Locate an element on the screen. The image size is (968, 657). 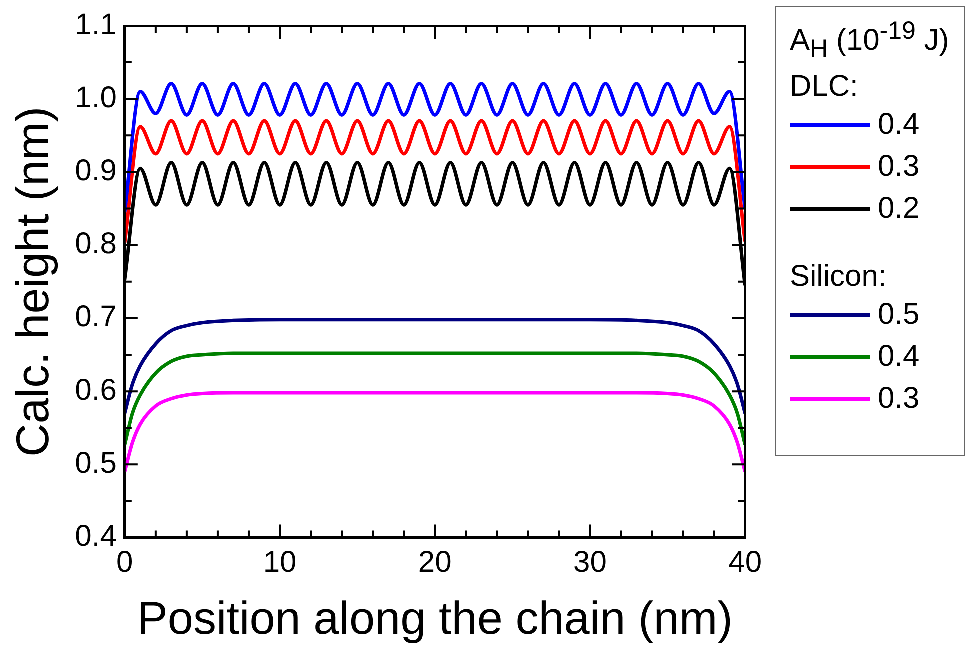
x-axis-title: Position along the chain (nm) is located at coordinates (435, 618).